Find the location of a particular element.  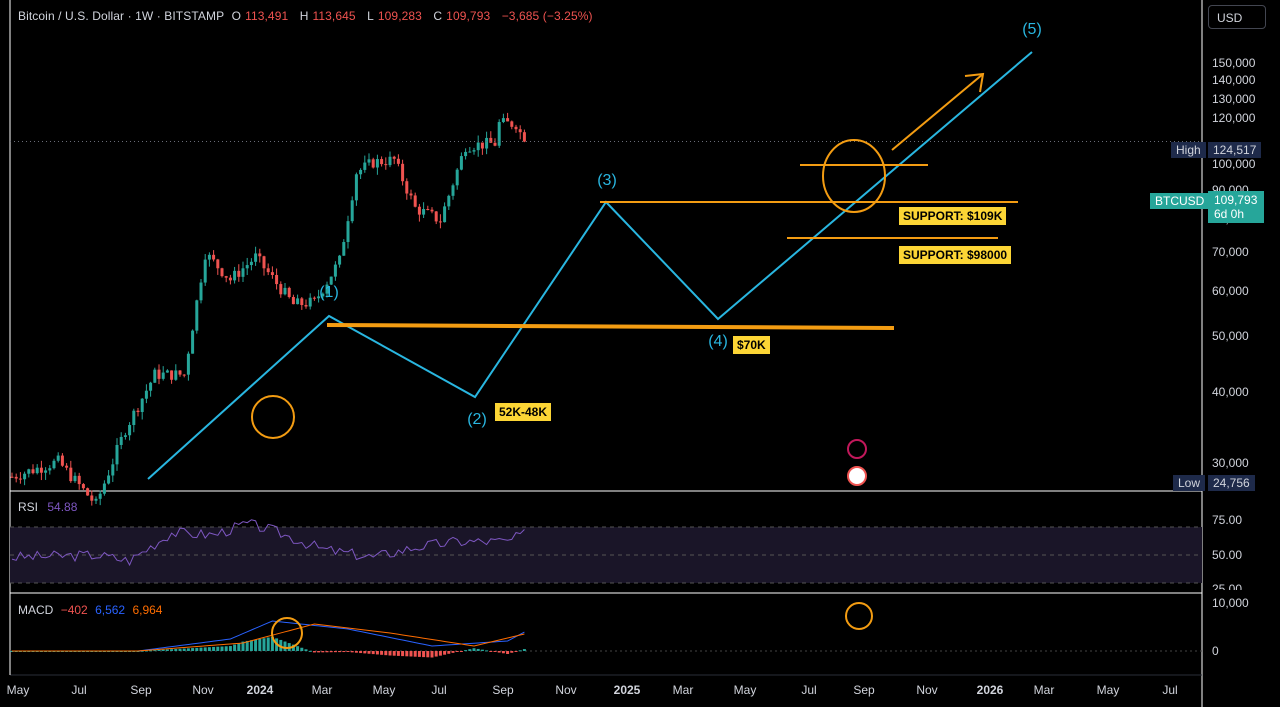

macd-signal-line is located at coordinates (268, 637).